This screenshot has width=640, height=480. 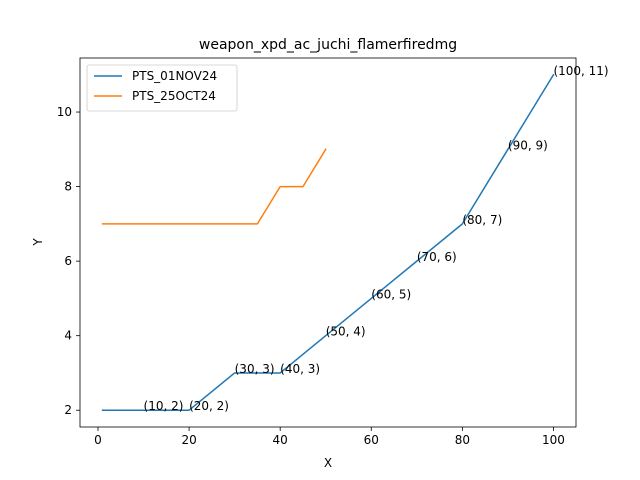 I want to click on y-tick-label-5: 10, so click(x=64, y=112).